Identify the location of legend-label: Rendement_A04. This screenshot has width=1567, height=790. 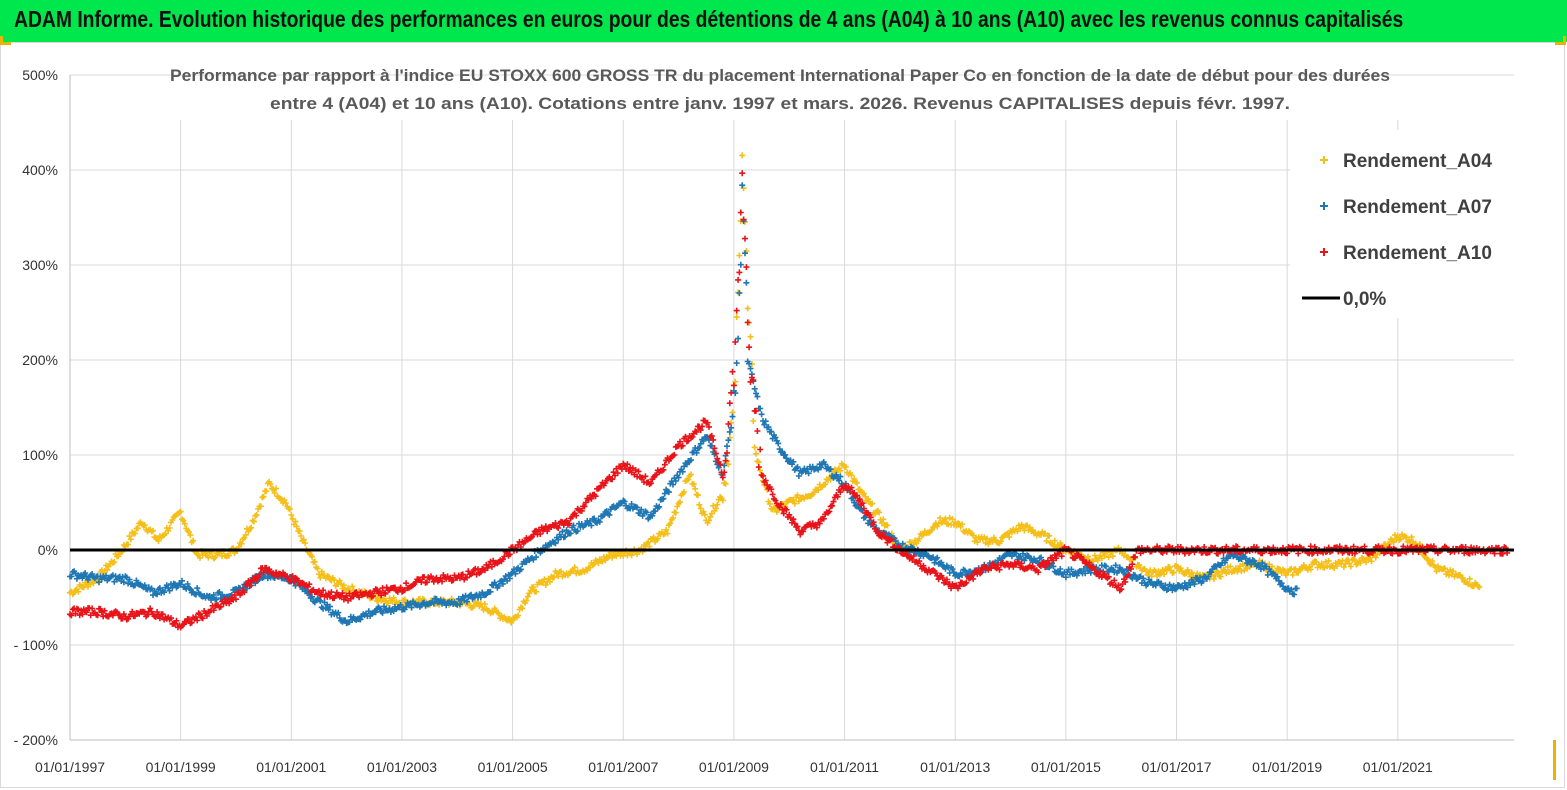
(1417, 161).